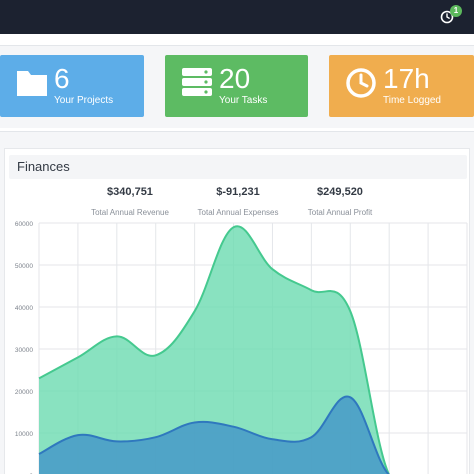  What do you see at coordinates (235, 78) in the screenshot?
I see `tasks-count: 20` at bounding box center [235, 78].